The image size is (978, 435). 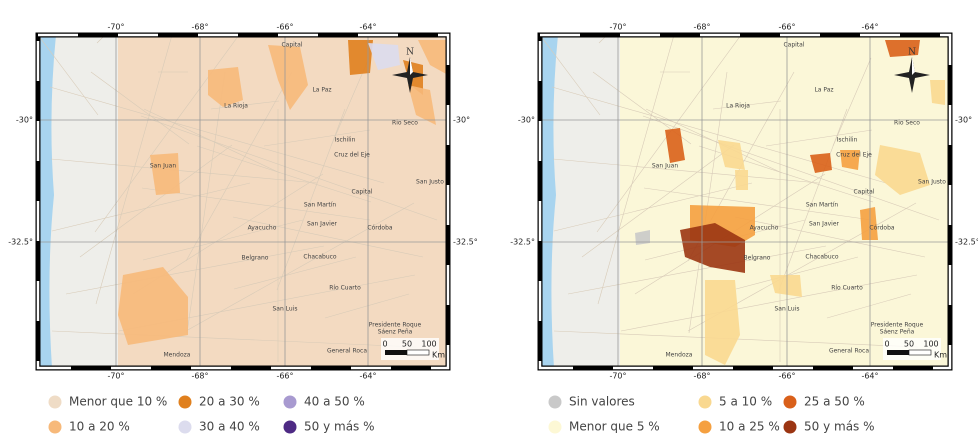 I want to click on place-label: Río Cuarto, so click(x=847, y=288).